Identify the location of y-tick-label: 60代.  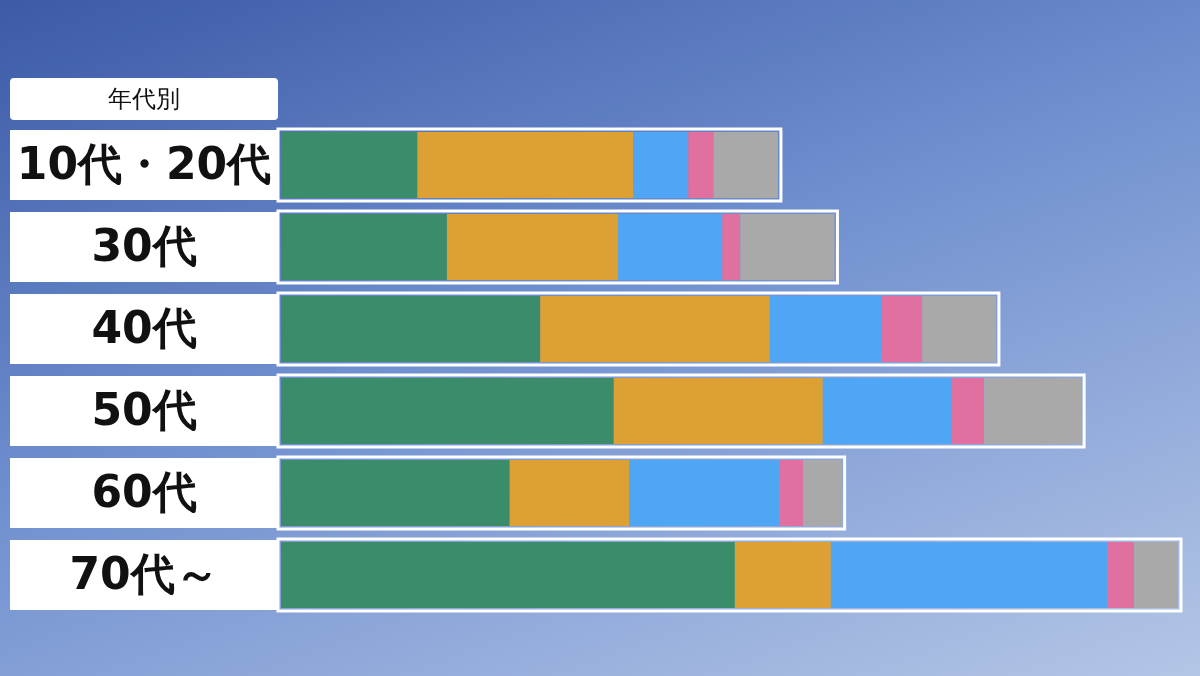
(144, 491).